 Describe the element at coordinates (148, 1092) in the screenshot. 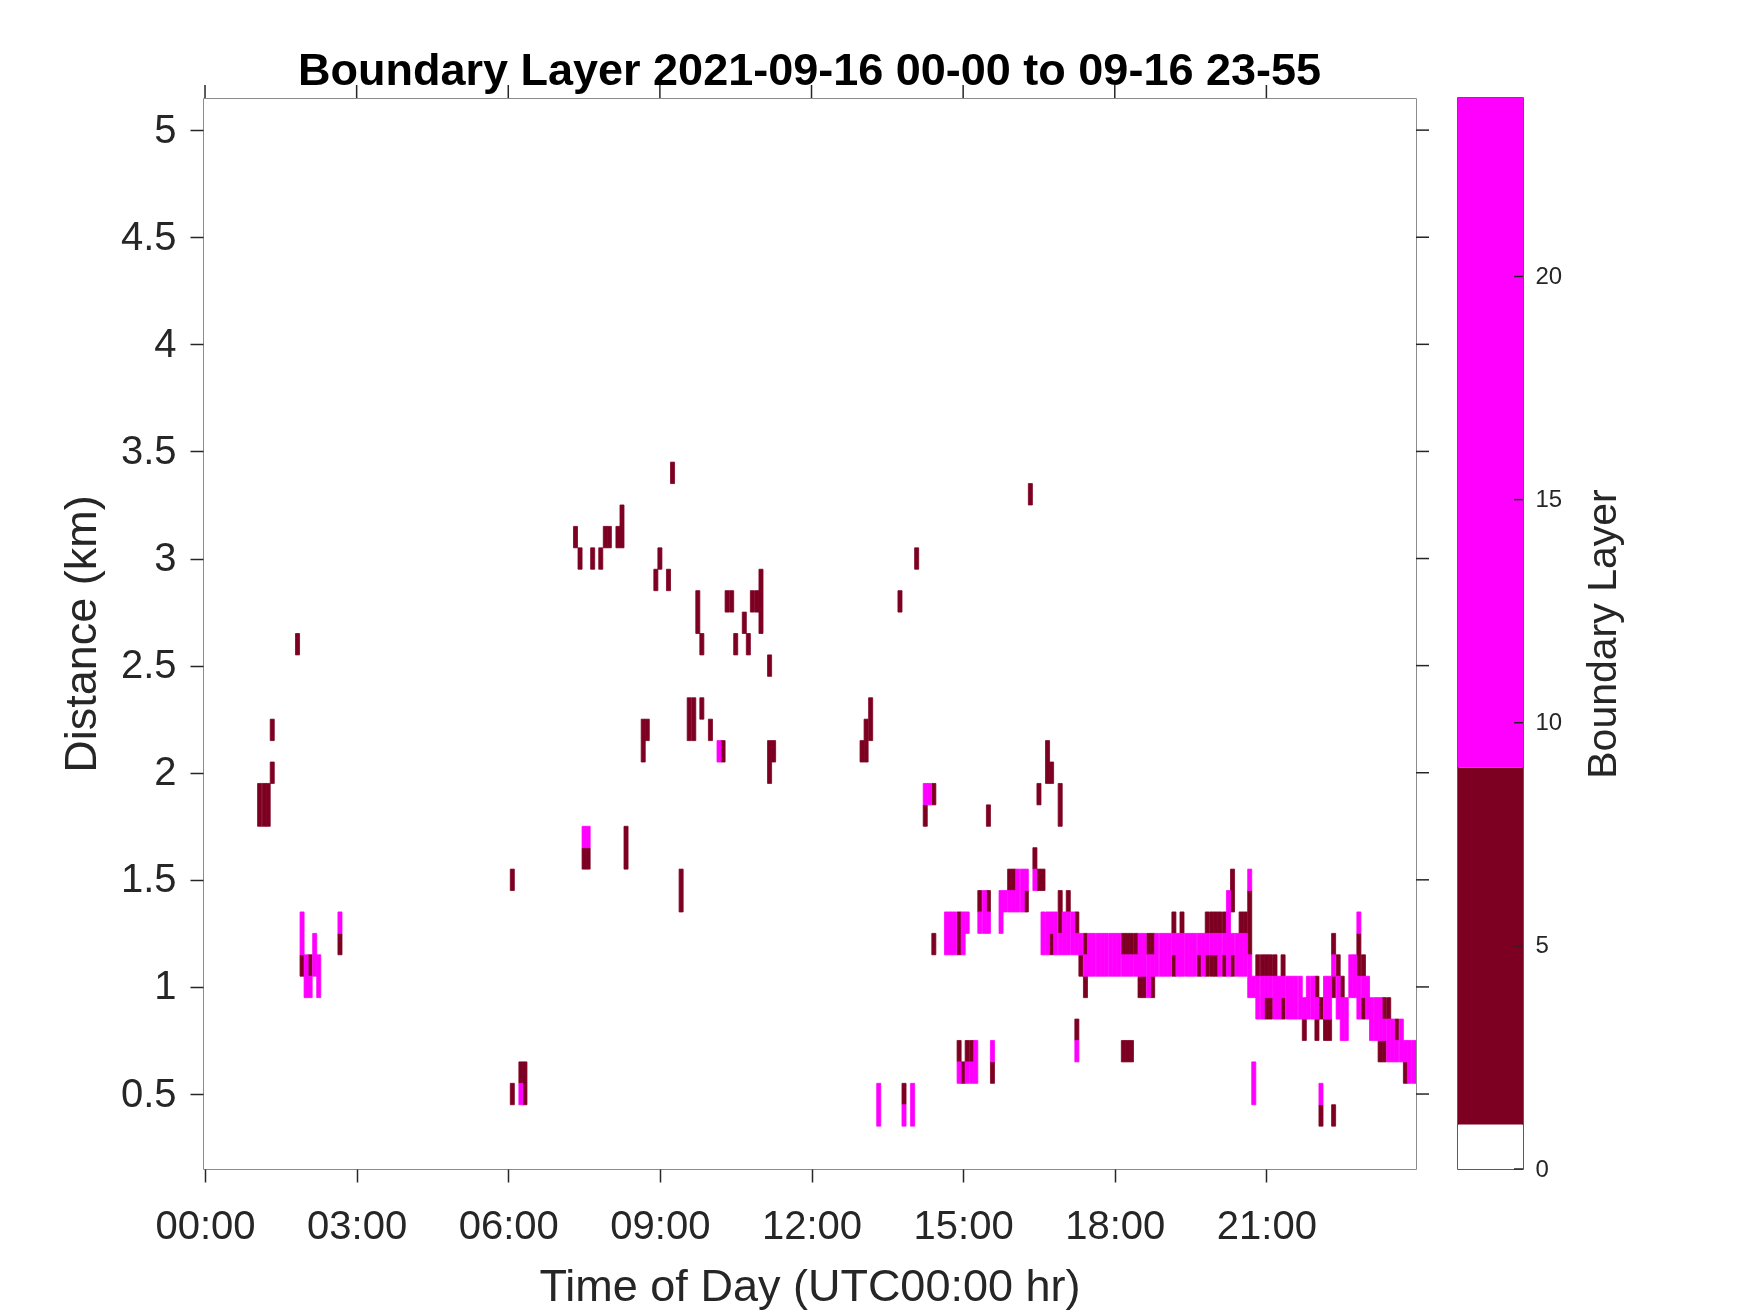

I see `y-tick-label: 0.5` at that location.